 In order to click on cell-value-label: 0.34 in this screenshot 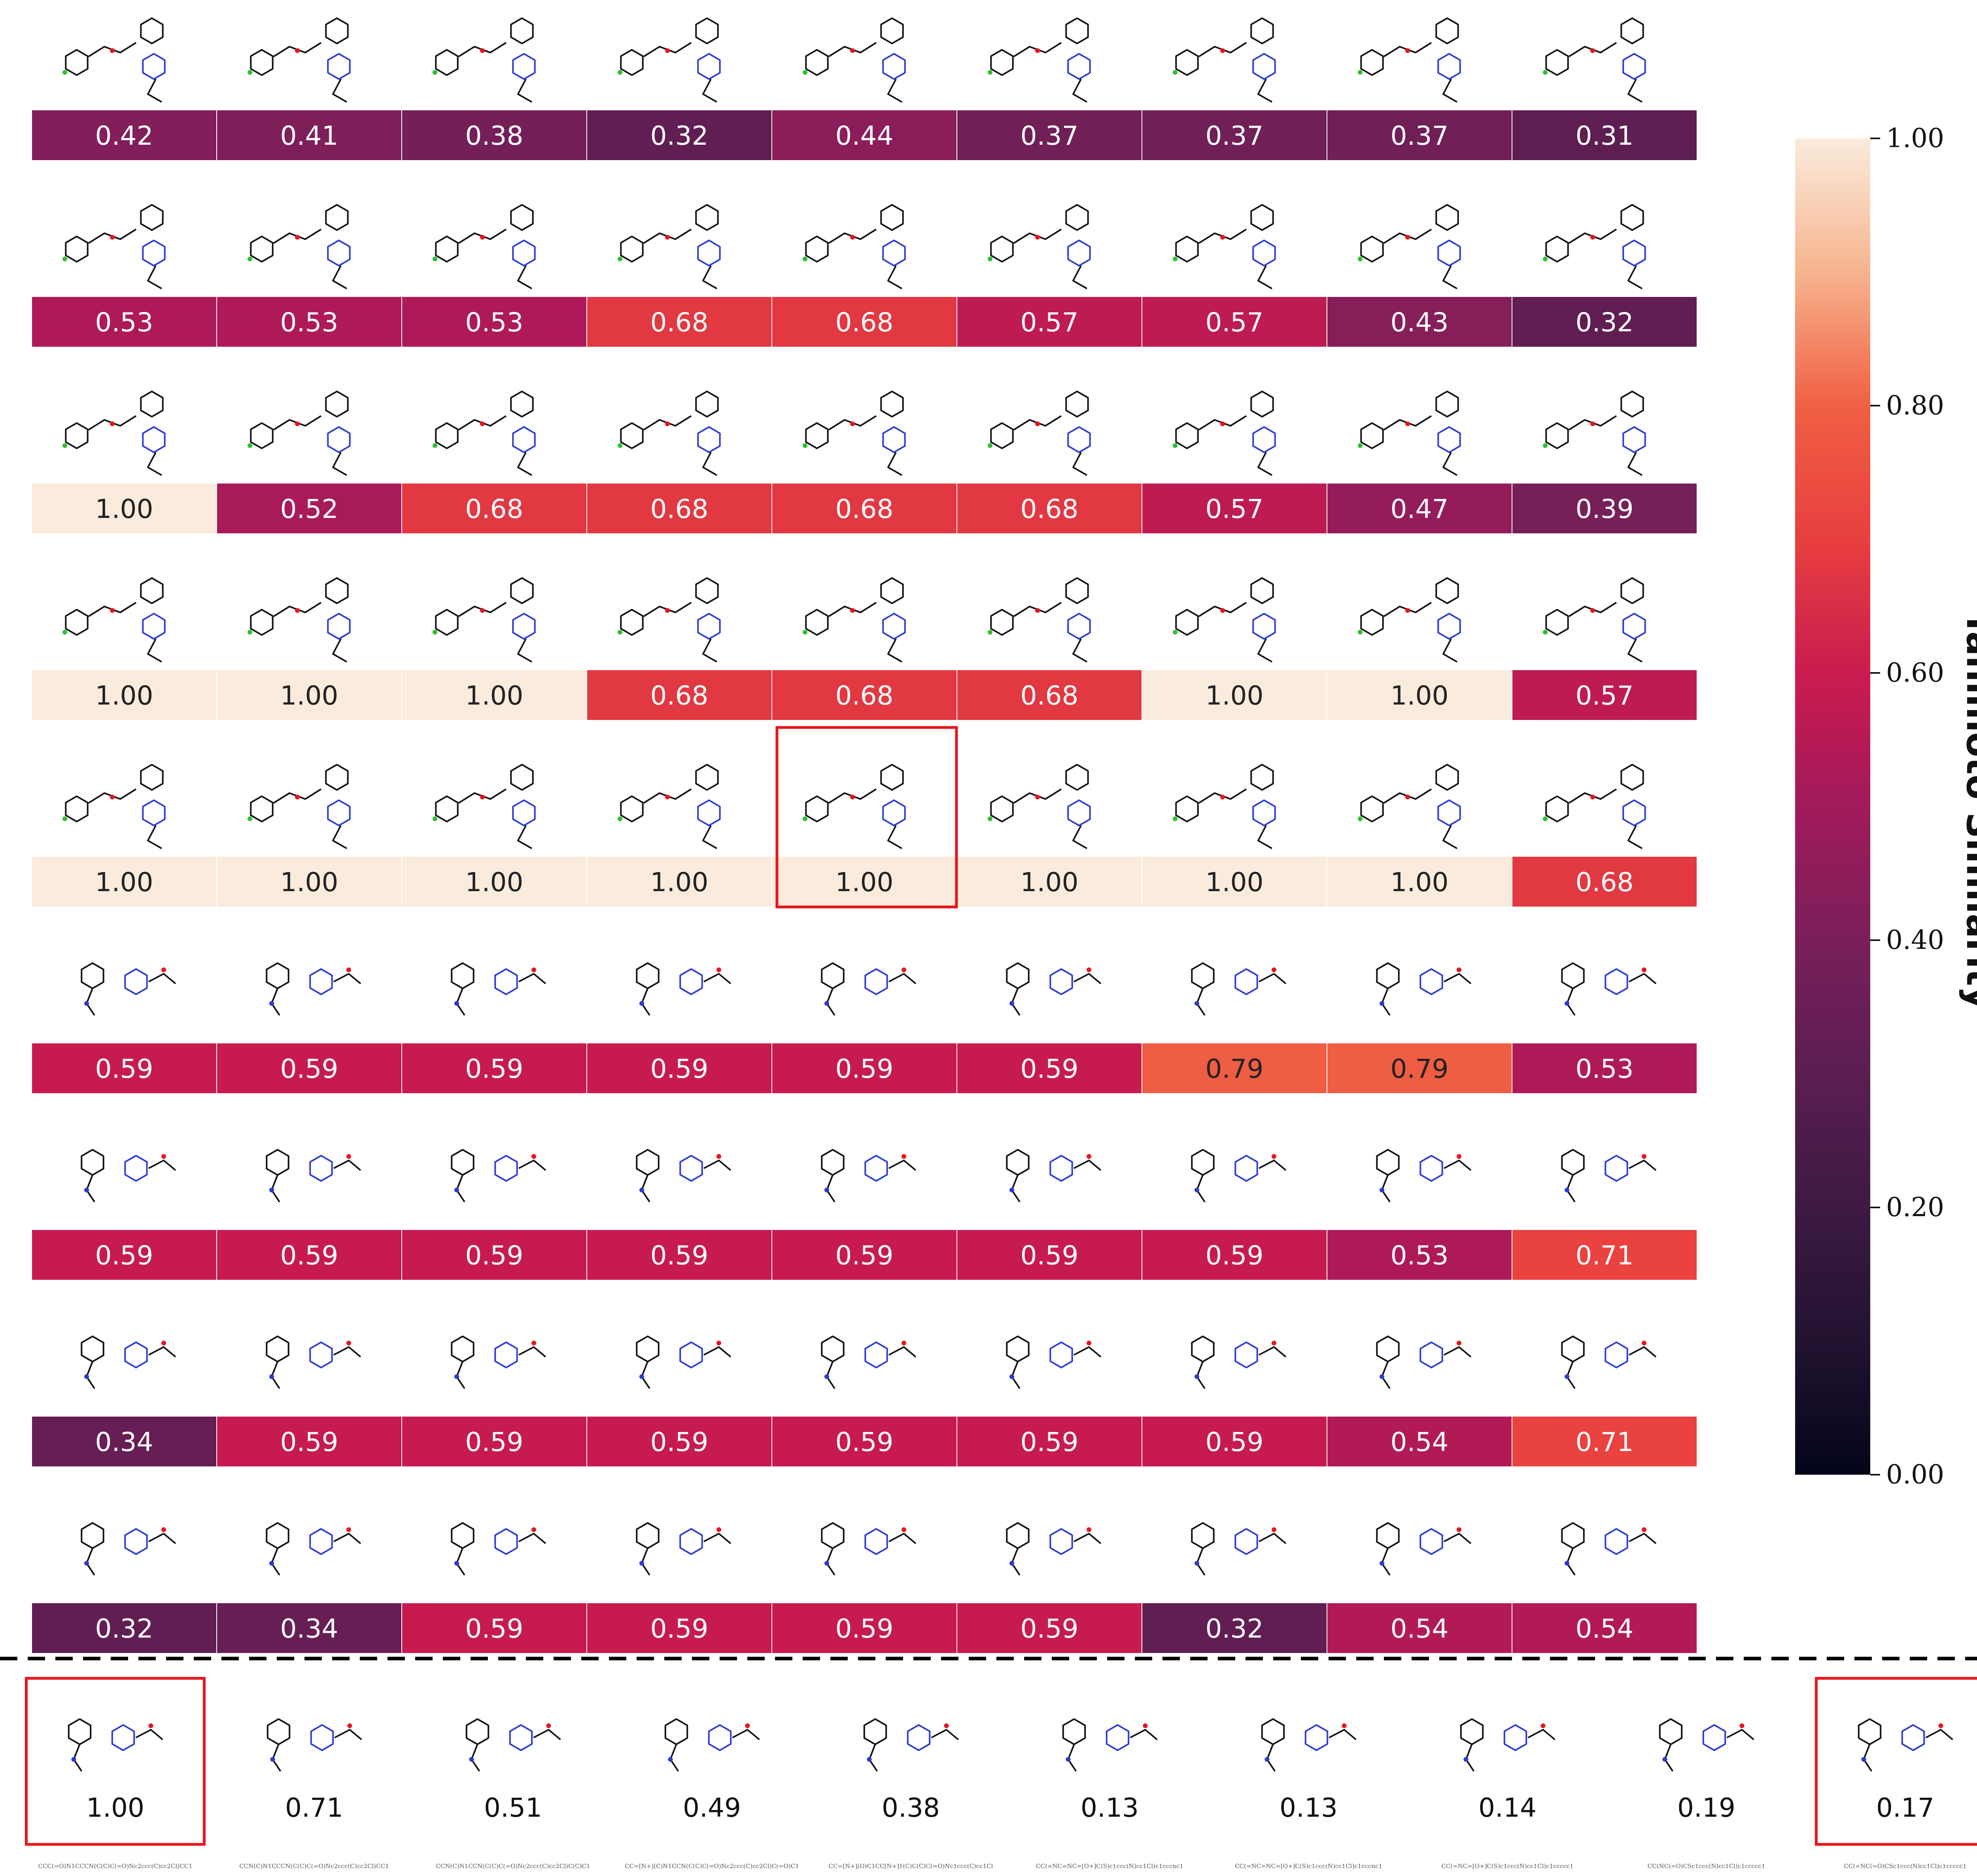, I will do `click(309, 1628)`.